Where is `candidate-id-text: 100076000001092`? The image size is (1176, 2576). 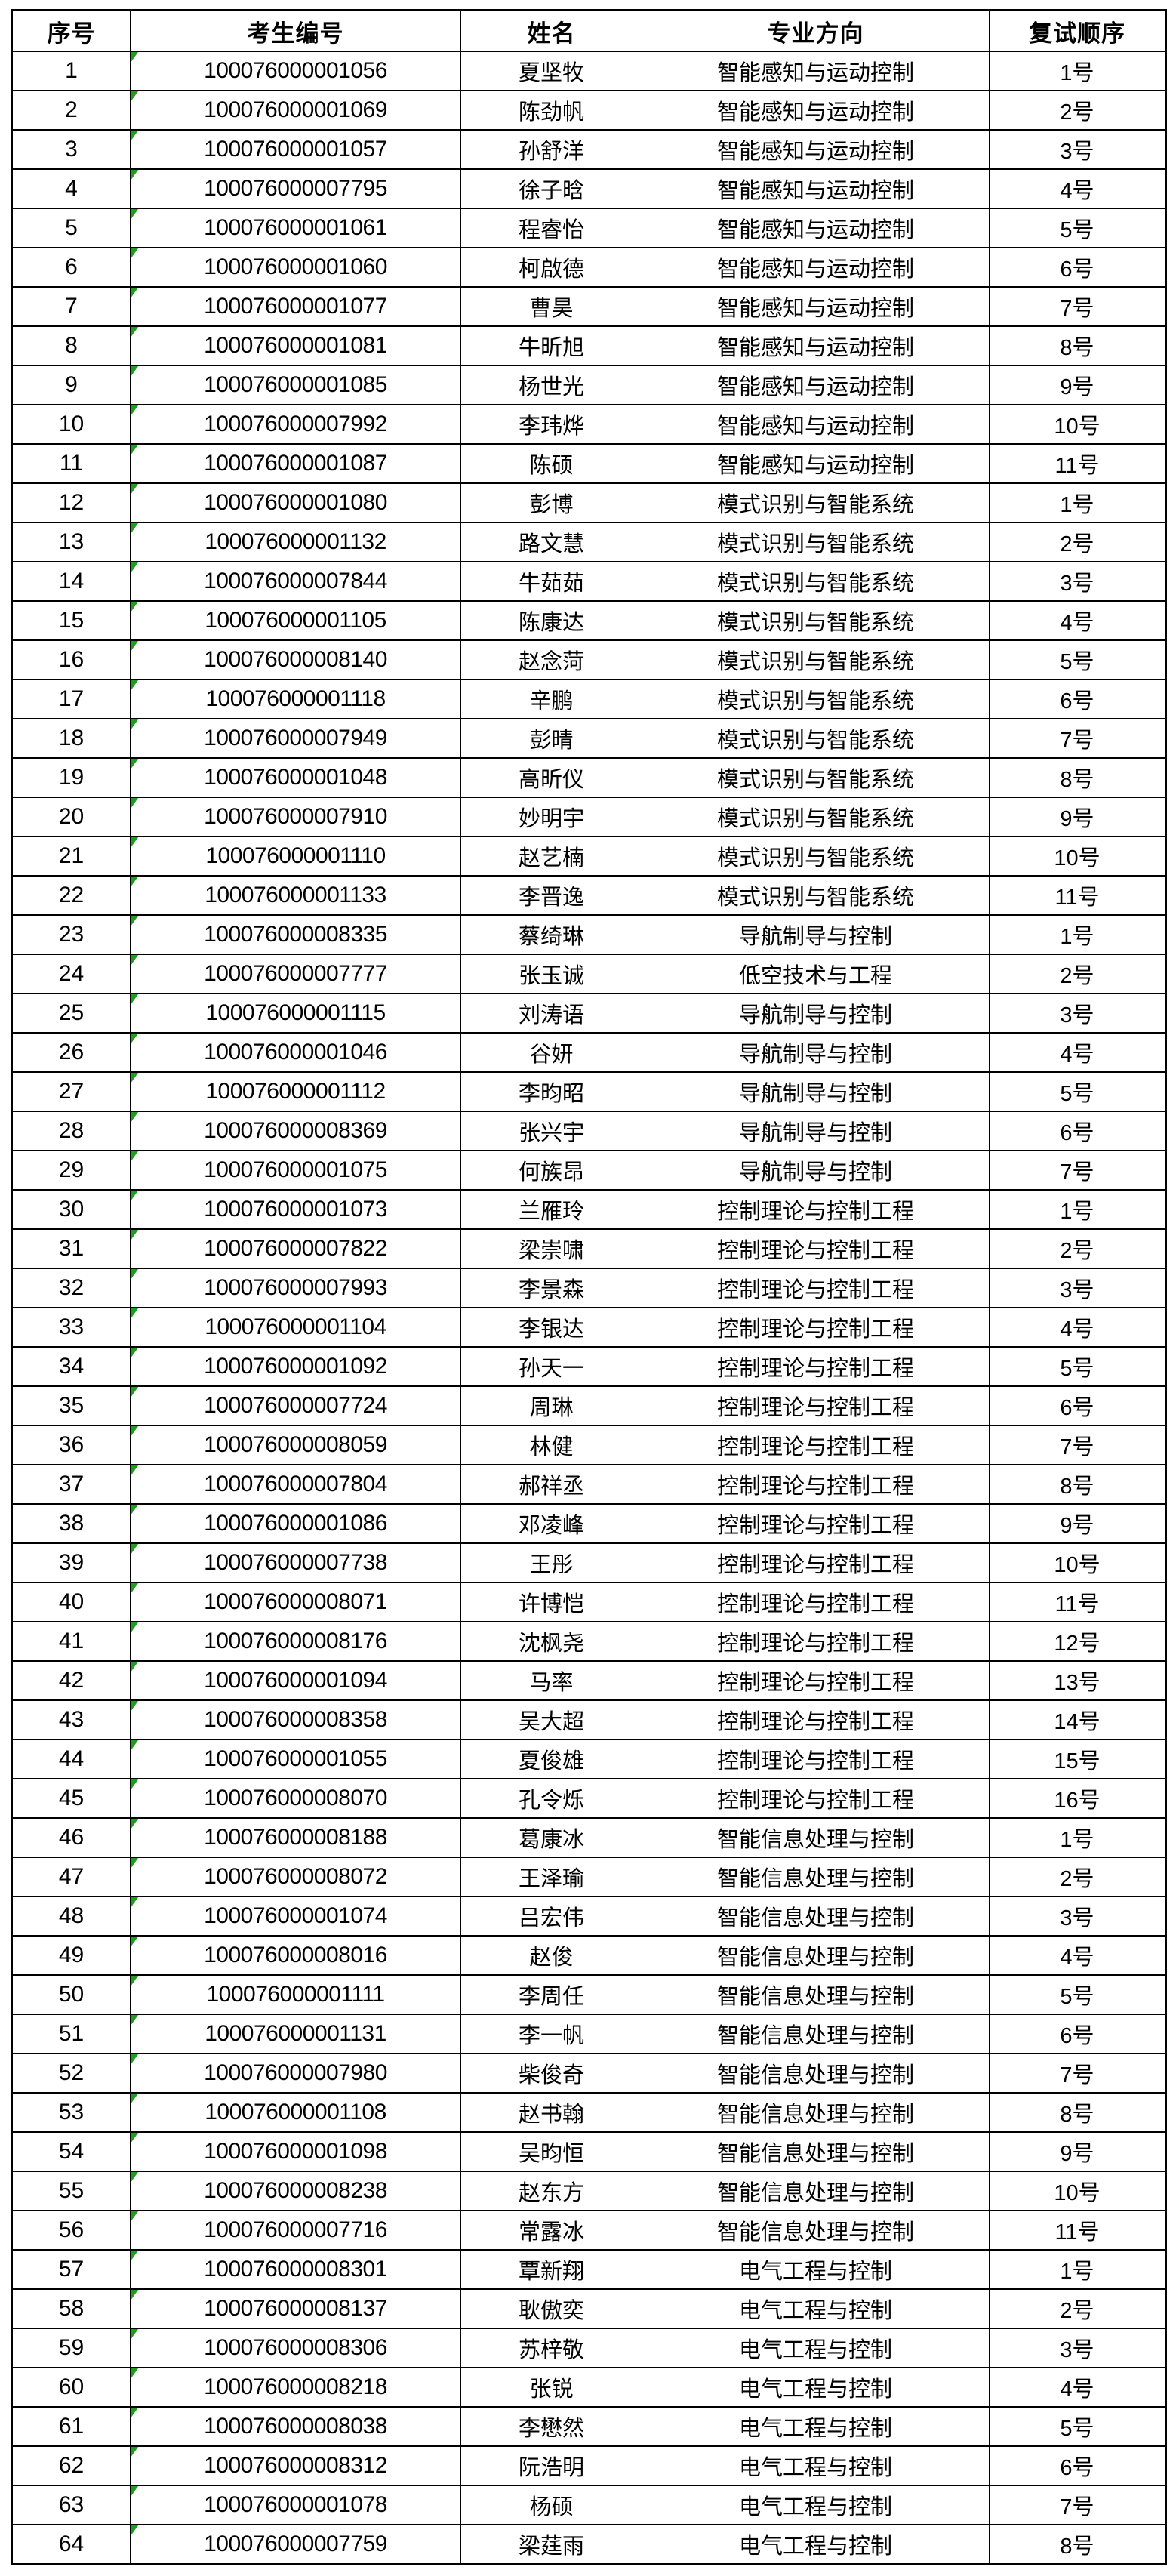 candidate-id-text: 100076000001092 is located at coordinates (296, 1366).